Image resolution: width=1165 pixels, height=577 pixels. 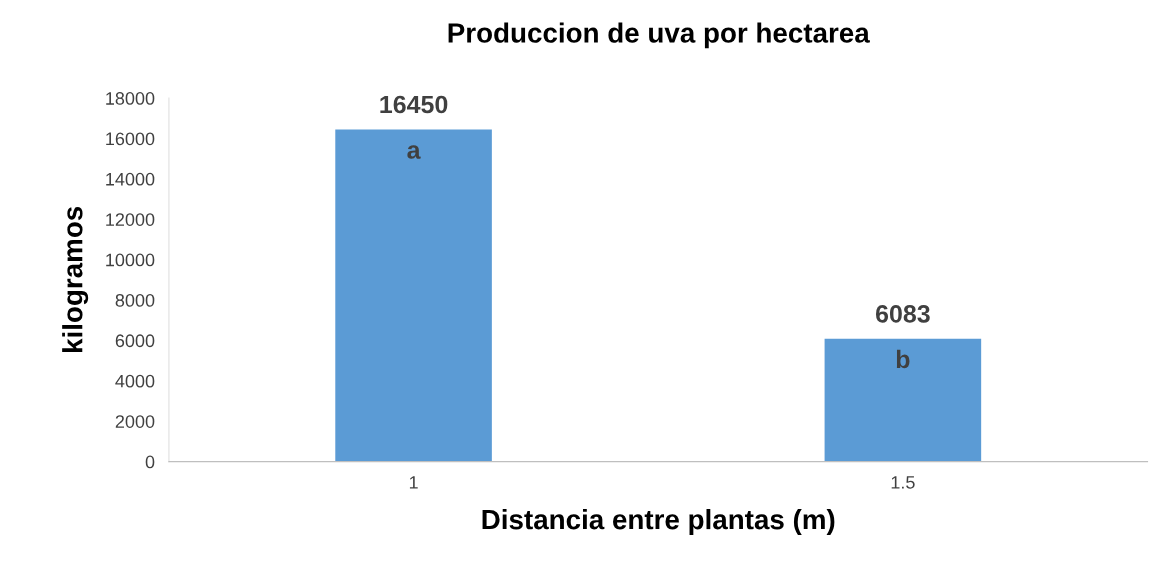 I want to click on y-tick-label: 2000, so click(x=135, y=421).